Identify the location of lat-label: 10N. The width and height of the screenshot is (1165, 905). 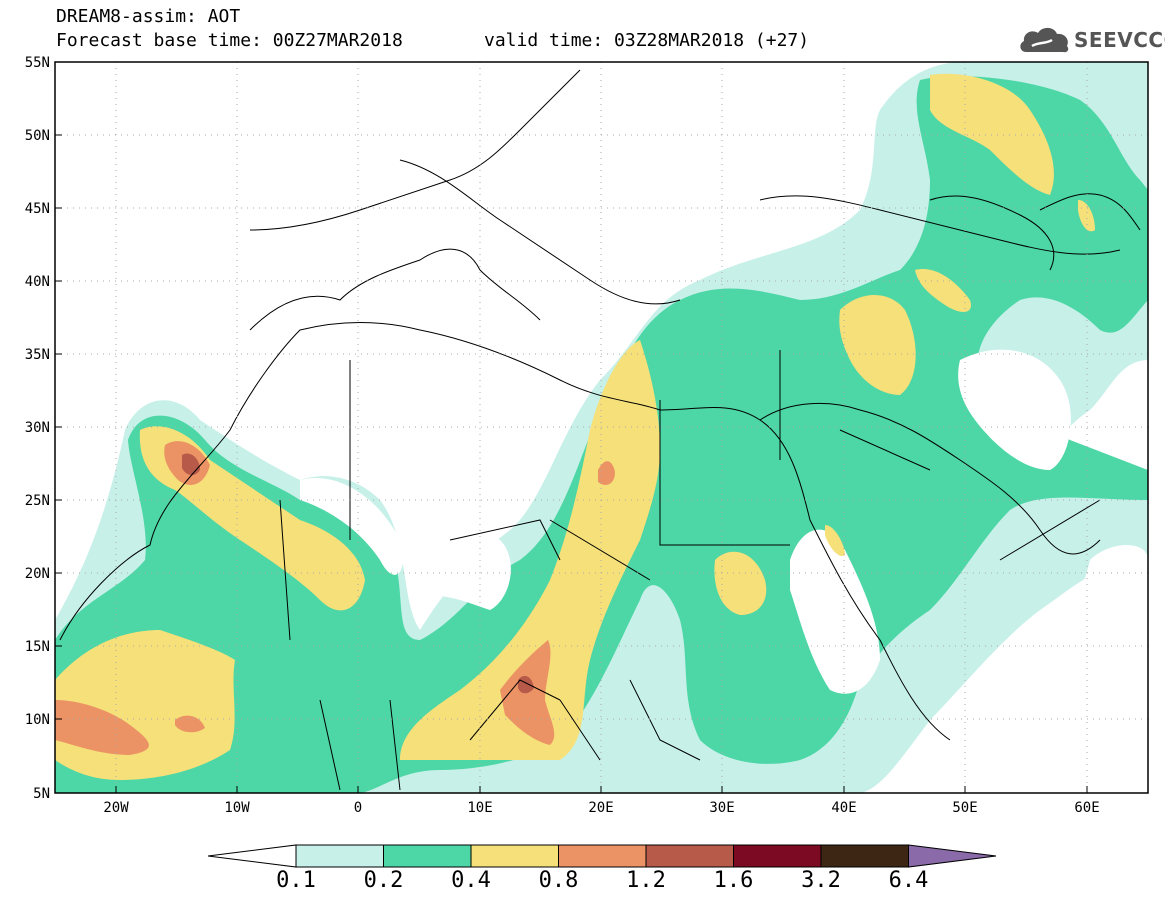
(37, 720).